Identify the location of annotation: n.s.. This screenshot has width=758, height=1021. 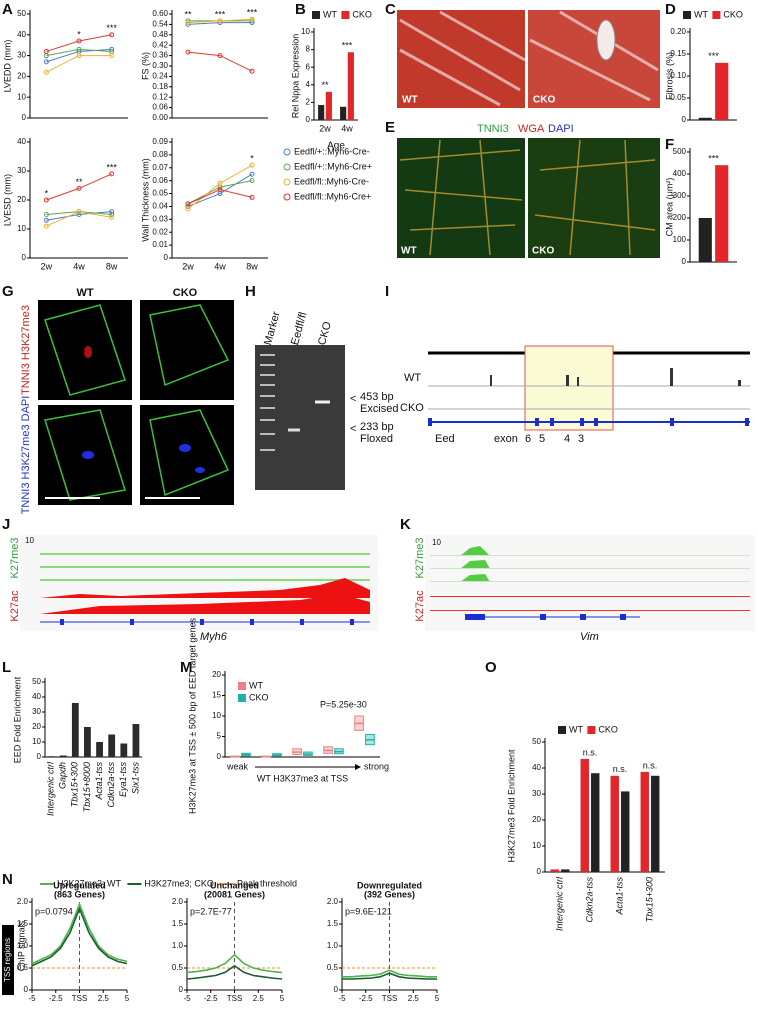
(650, 765).